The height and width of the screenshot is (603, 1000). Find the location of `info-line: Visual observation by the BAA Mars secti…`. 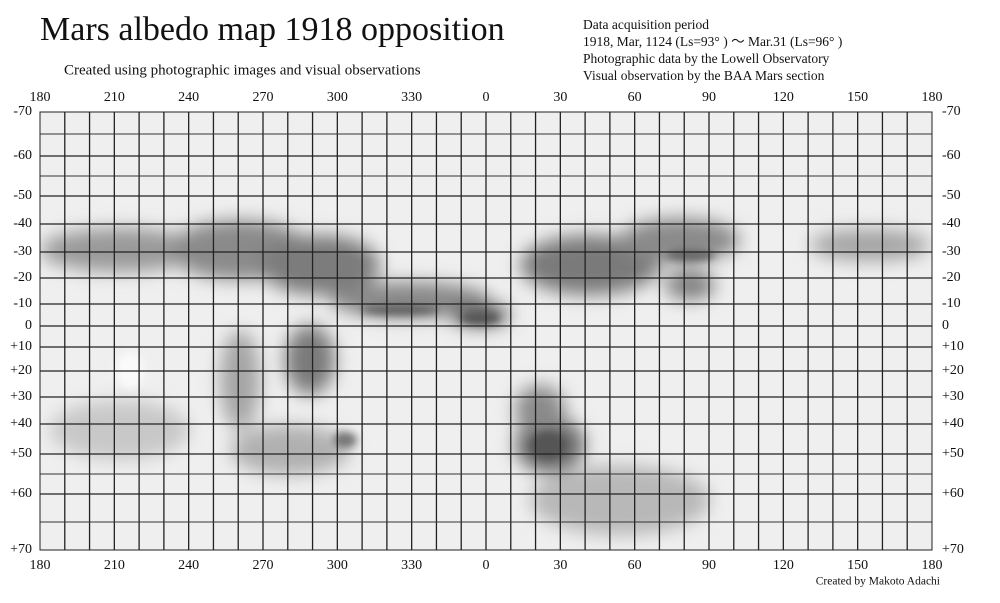

info-line: Visual observation by the BAA Mars secti… is located at coordinates (704, 75).